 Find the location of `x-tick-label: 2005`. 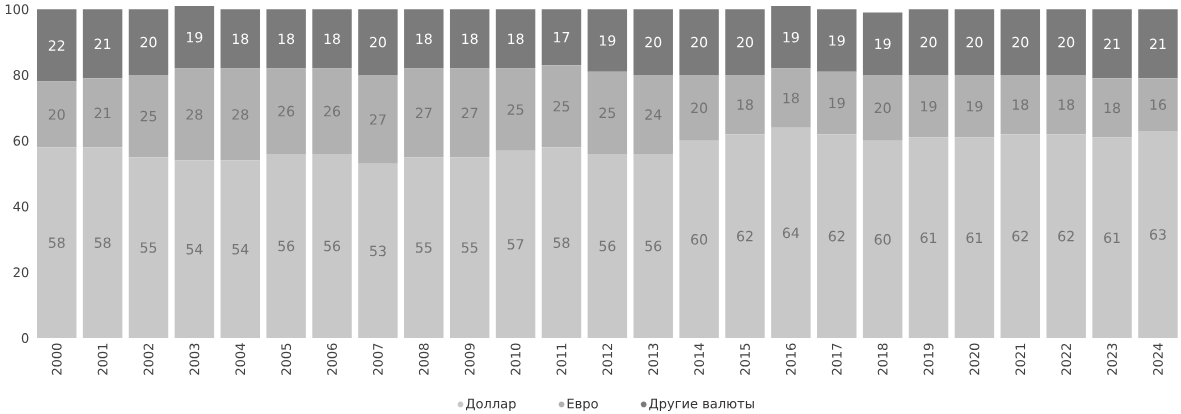

x-tick-label: 2005 is located at coordinates (286, 359).